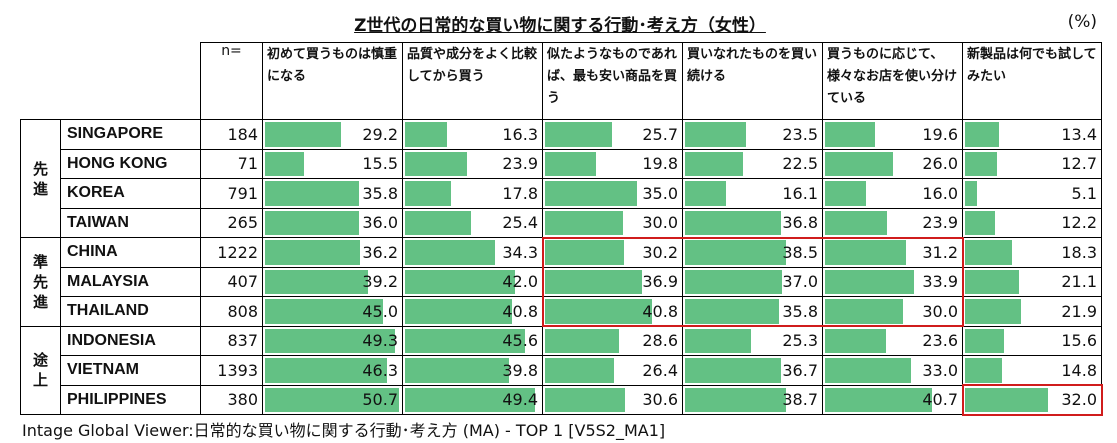  I want to click on page-title: Z世代の日常的な買い物に関する行動･考え方（女性）, so click(560, 26).